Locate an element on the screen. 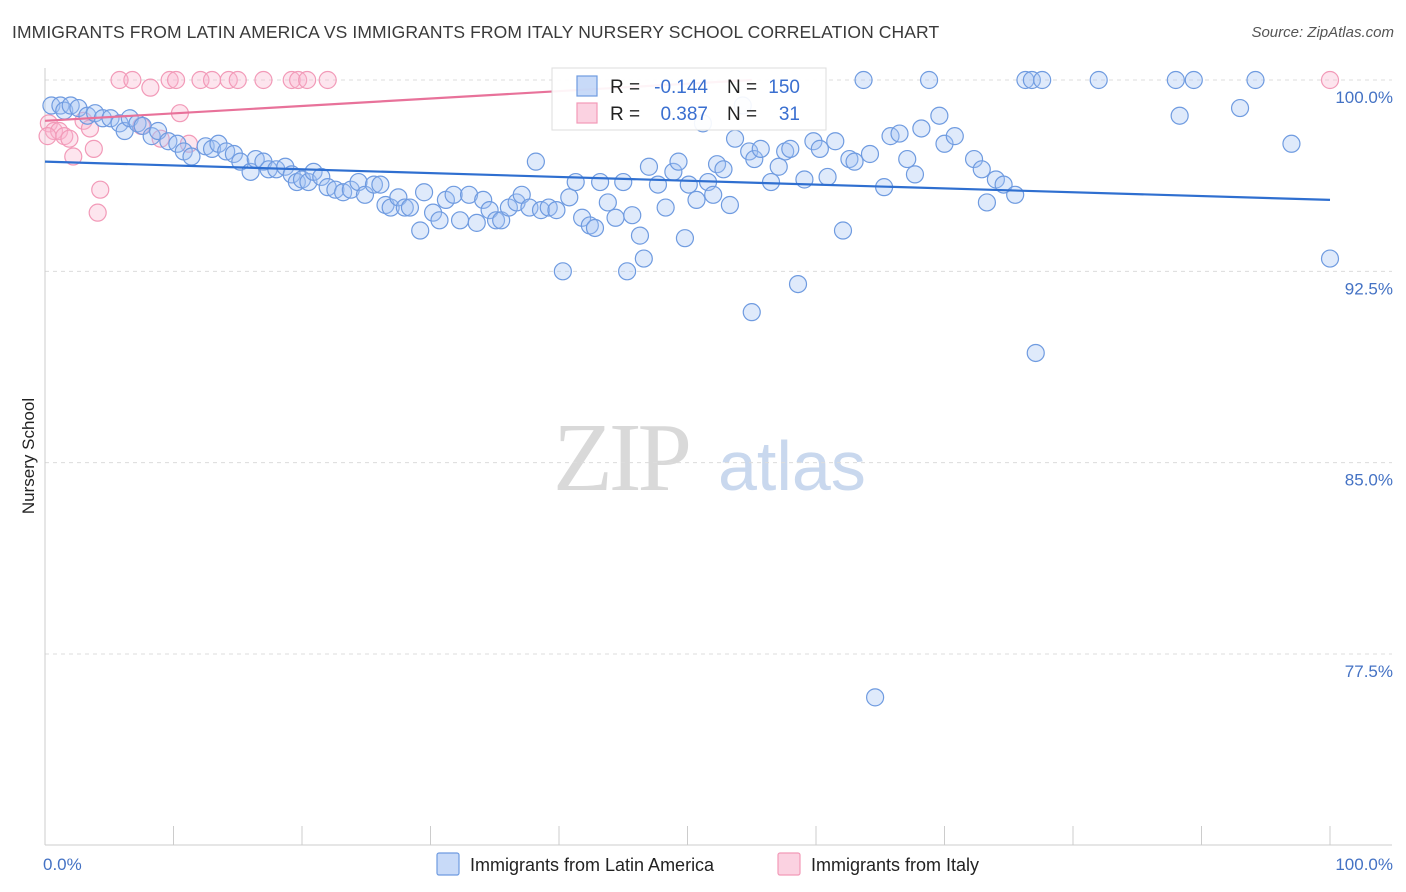 The image size is (1406, 892). stats-n-value: 31 is located at coordinates (789, 114).